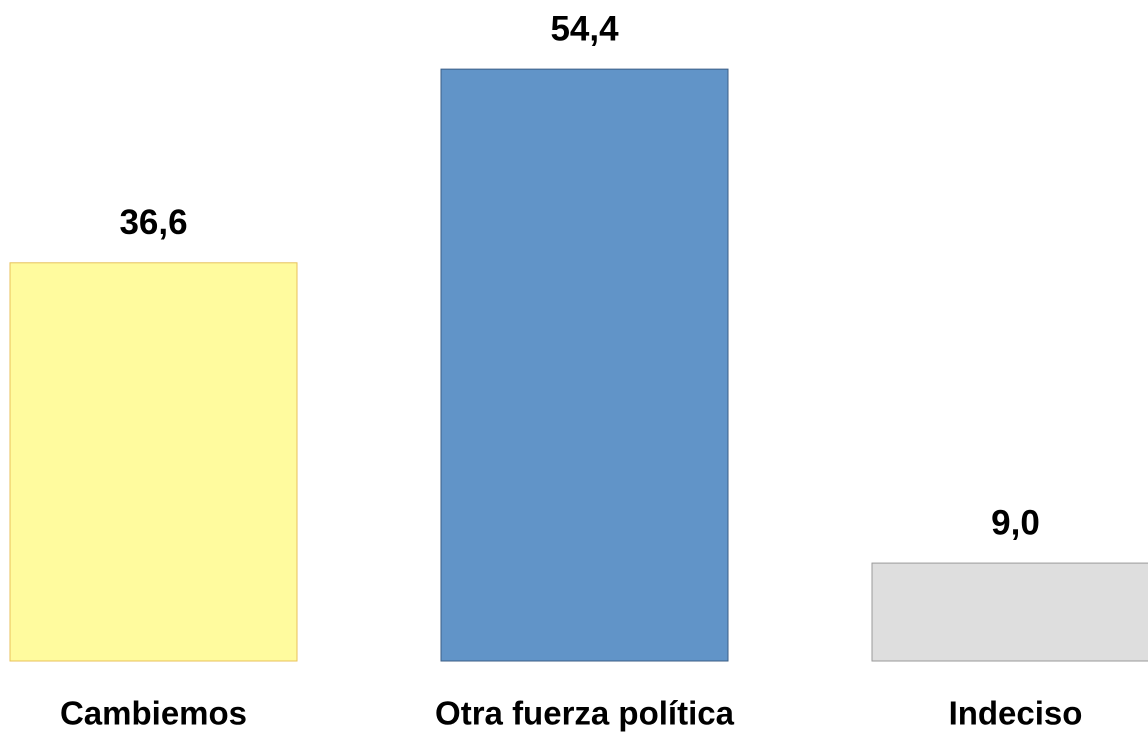 The image size is (1148, 735). I want to click on value-label: 9,0, so click(1015, 522).